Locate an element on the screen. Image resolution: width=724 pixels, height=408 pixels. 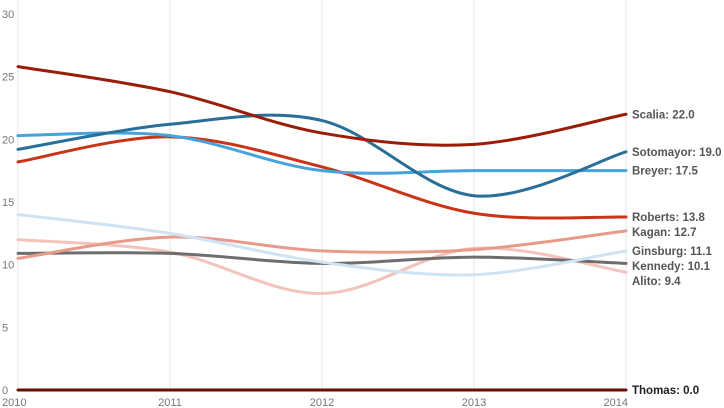
series-line-ginsburg is located at coordinates (322, 245).